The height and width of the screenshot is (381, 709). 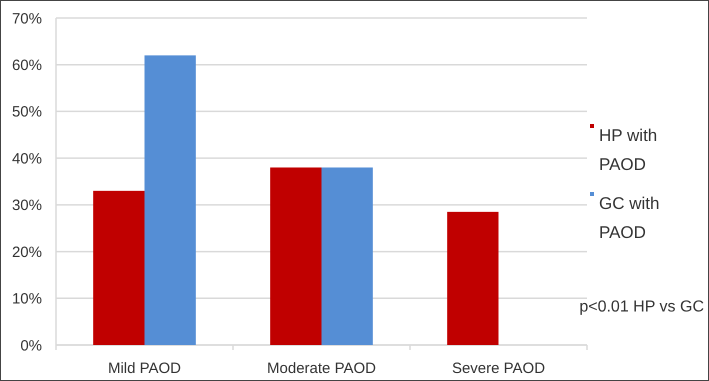 What do you see at coordinates (27, 252) in the screenshot?
I see `y-tick-label: 20%` at bounding box center [27, 252].